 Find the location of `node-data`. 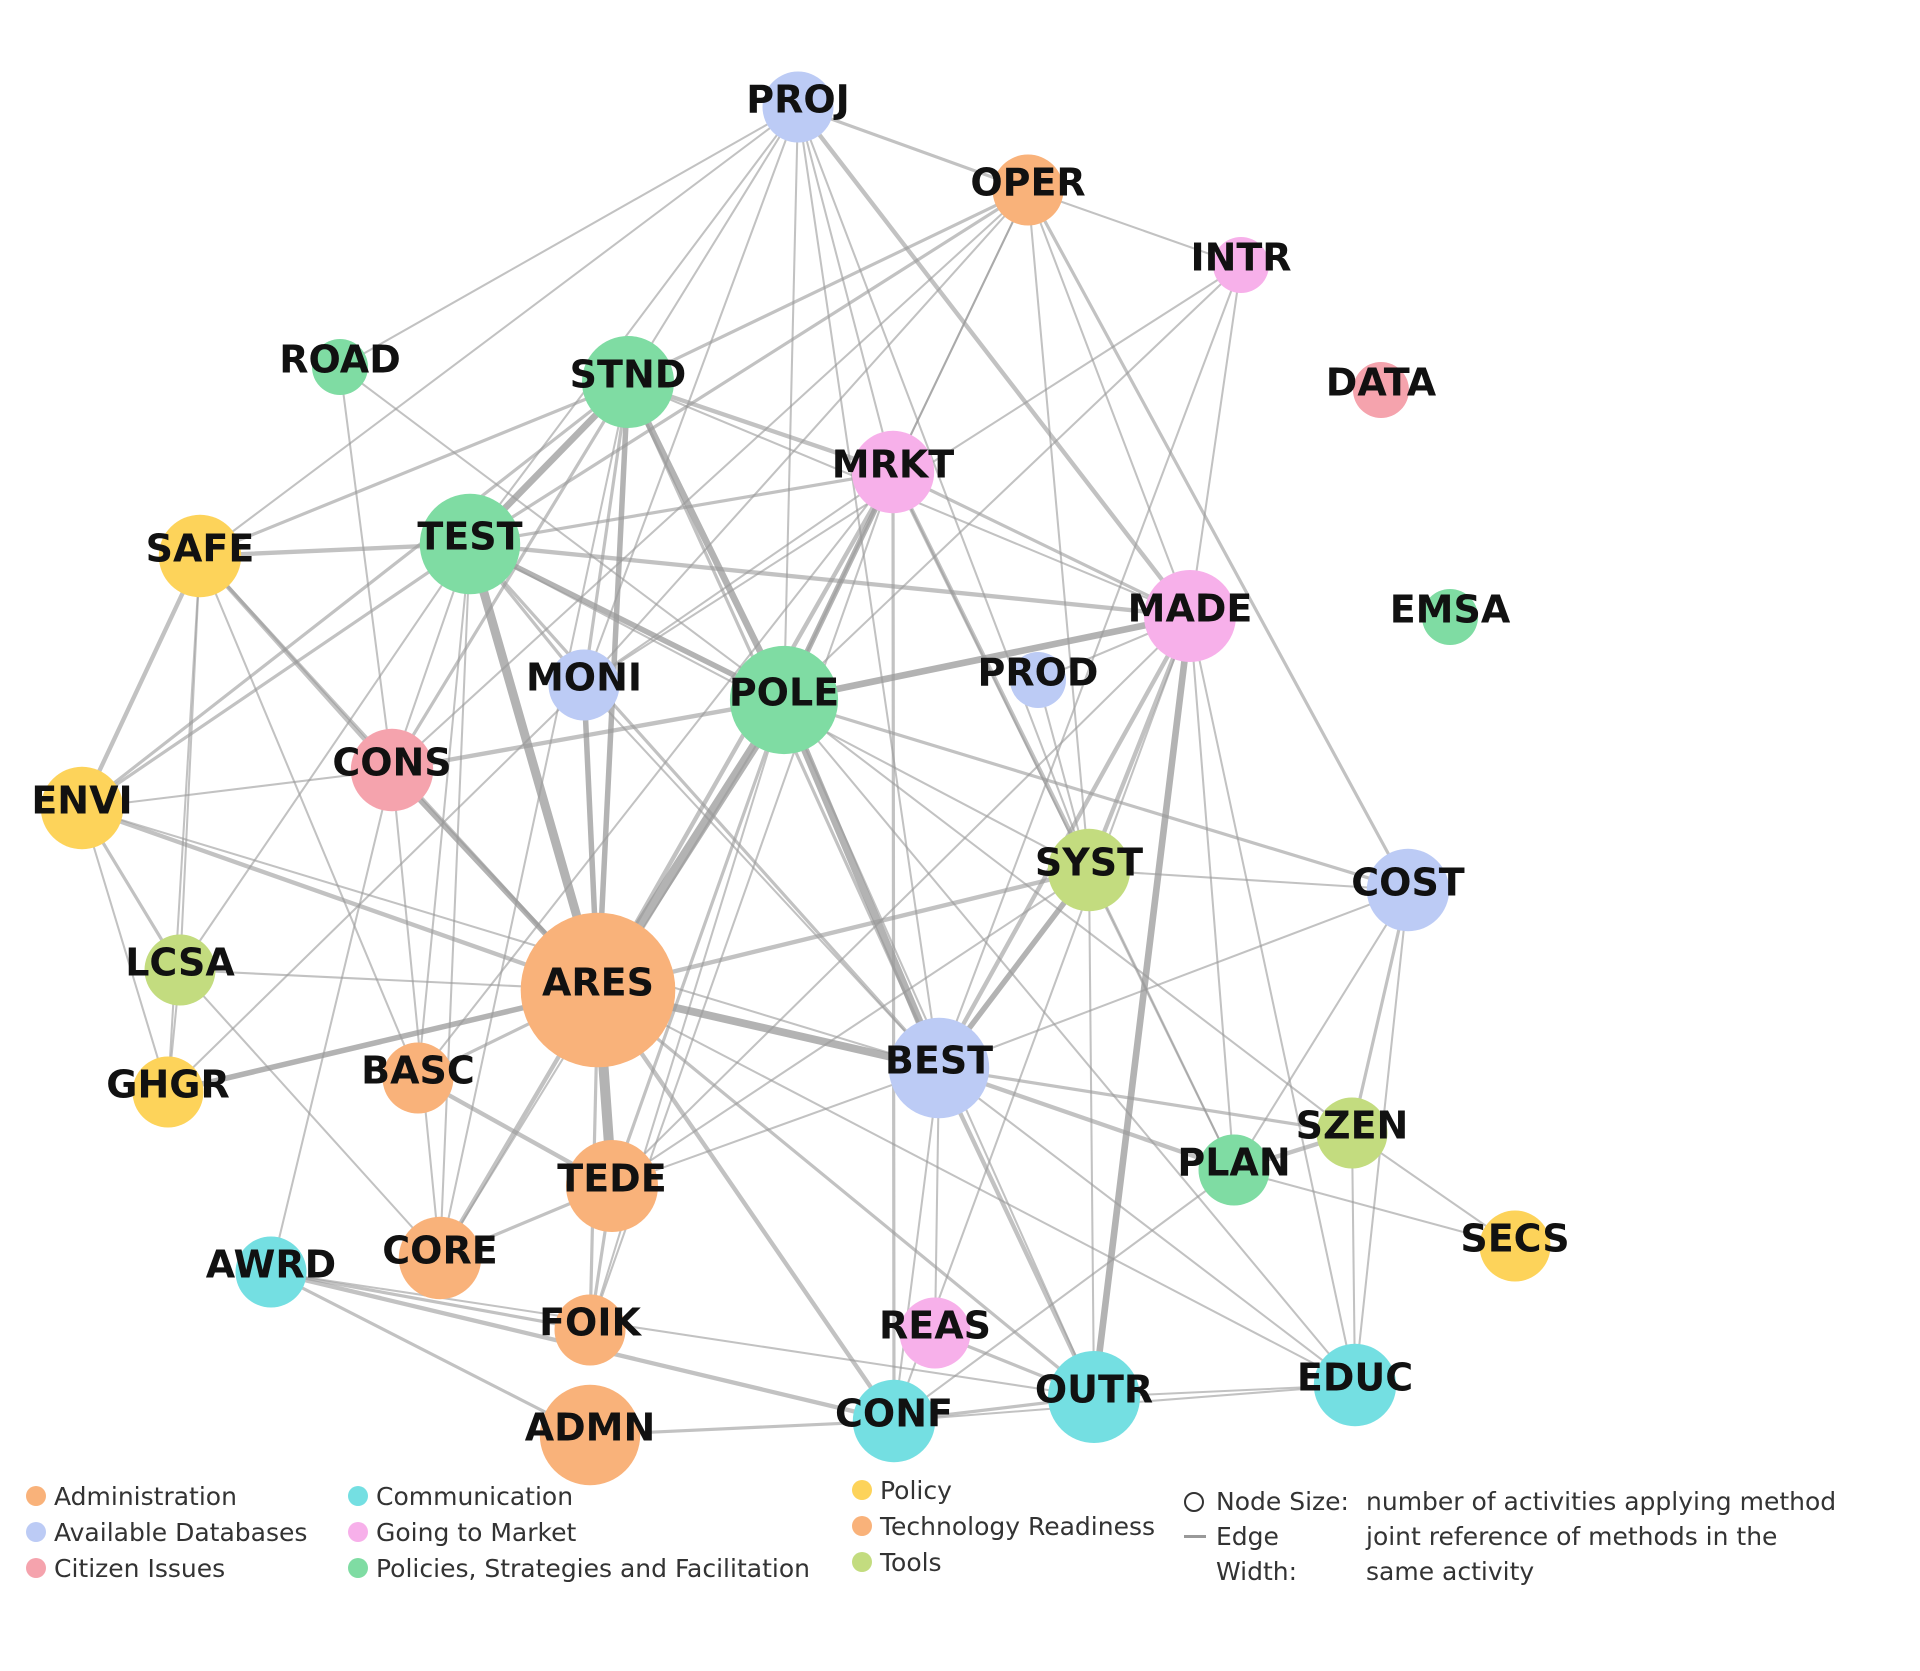

node-data is located at coordinates (1381, 390).